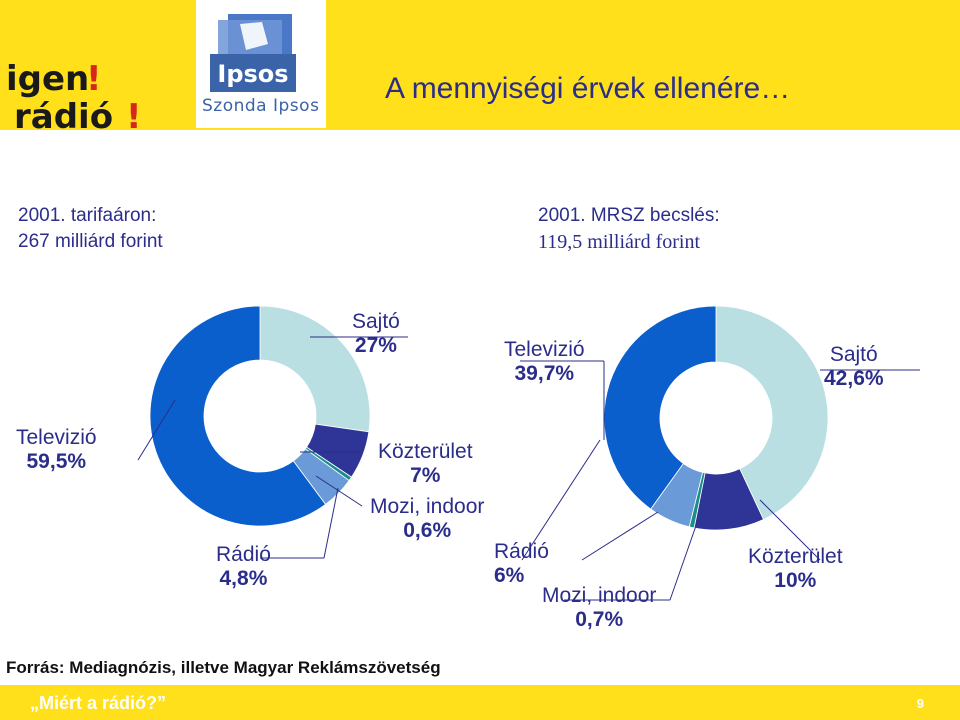 Image resolution: width=960 pixels, height=720 pixels. What do you see at coordinates (252, 74) in the screenshot?
I see `svg-text: Ipsos` at bounding box center [252, 74].